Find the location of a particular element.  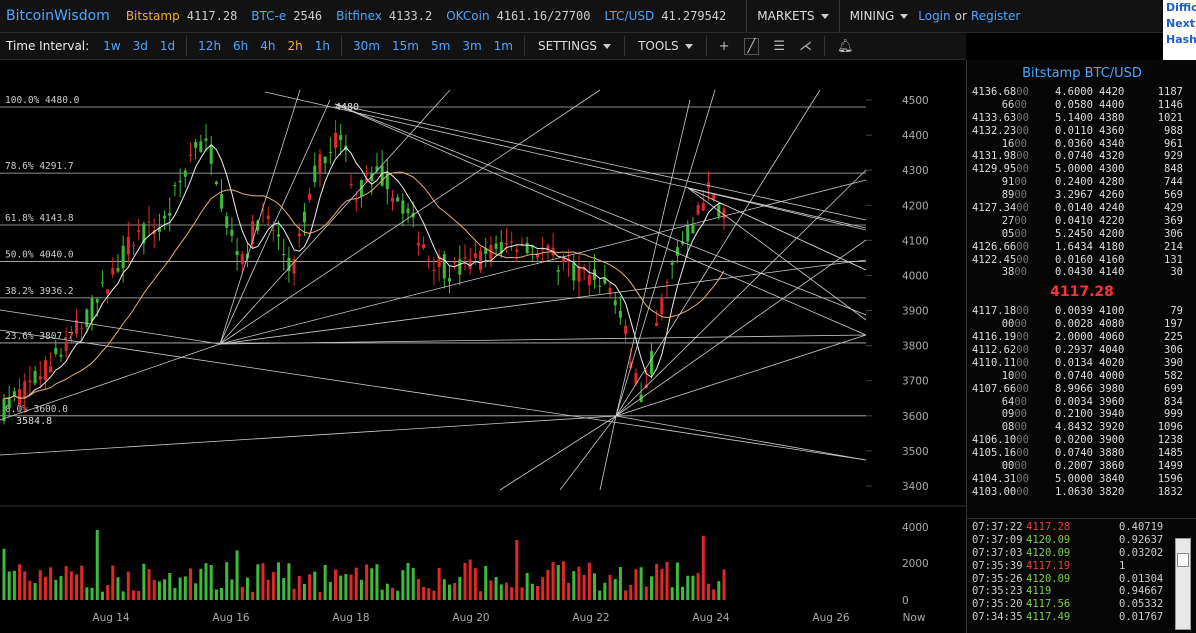

market-ticker: OKCoin 4161.16/27700 is located at coordinates (518, 16).